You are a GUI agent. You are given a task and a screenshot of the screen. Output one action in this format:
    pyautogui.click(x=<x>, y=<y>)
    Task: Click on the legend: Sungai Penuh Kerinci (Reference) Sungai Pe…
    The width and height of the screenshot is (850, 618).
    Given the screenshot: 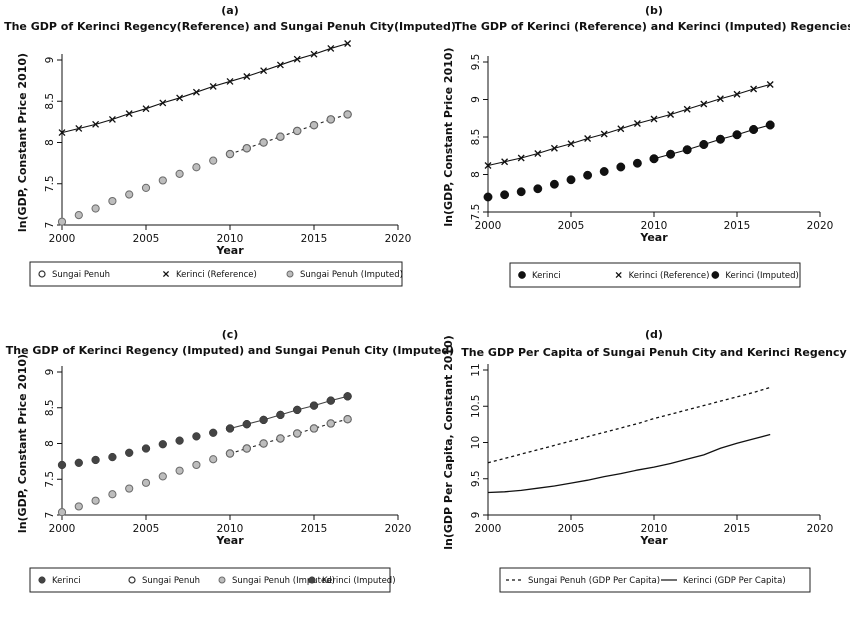 What is the action you would take?
    pyautogui.click(x=216, y=274)
    